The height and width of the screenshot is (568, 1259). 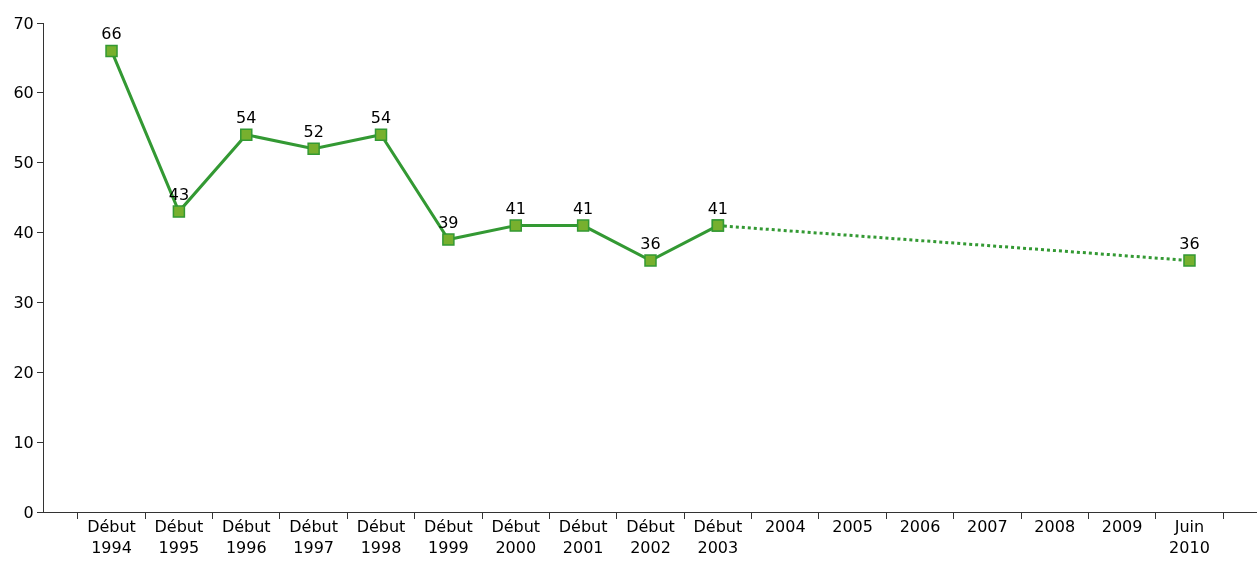 I want to click on y-tick-label: 50, so click(x=23, y=163).